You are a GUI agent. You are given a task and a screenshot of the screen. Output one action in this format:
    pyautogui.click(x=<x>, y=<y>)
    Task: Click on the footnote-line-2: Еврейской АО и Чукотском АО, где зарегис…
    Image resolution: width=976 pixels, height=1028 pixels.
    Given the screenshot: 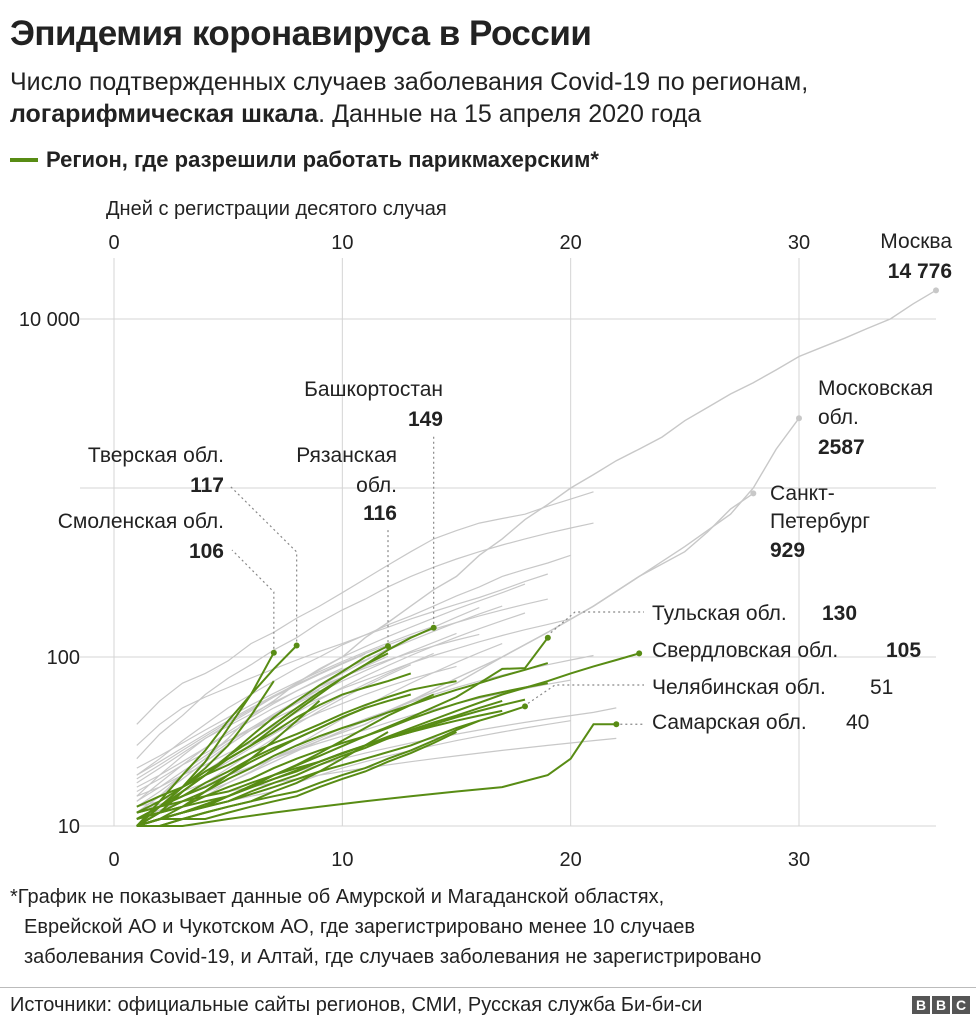 What is the action you would take?
    pyautogui.click(x=360, y=927)
    